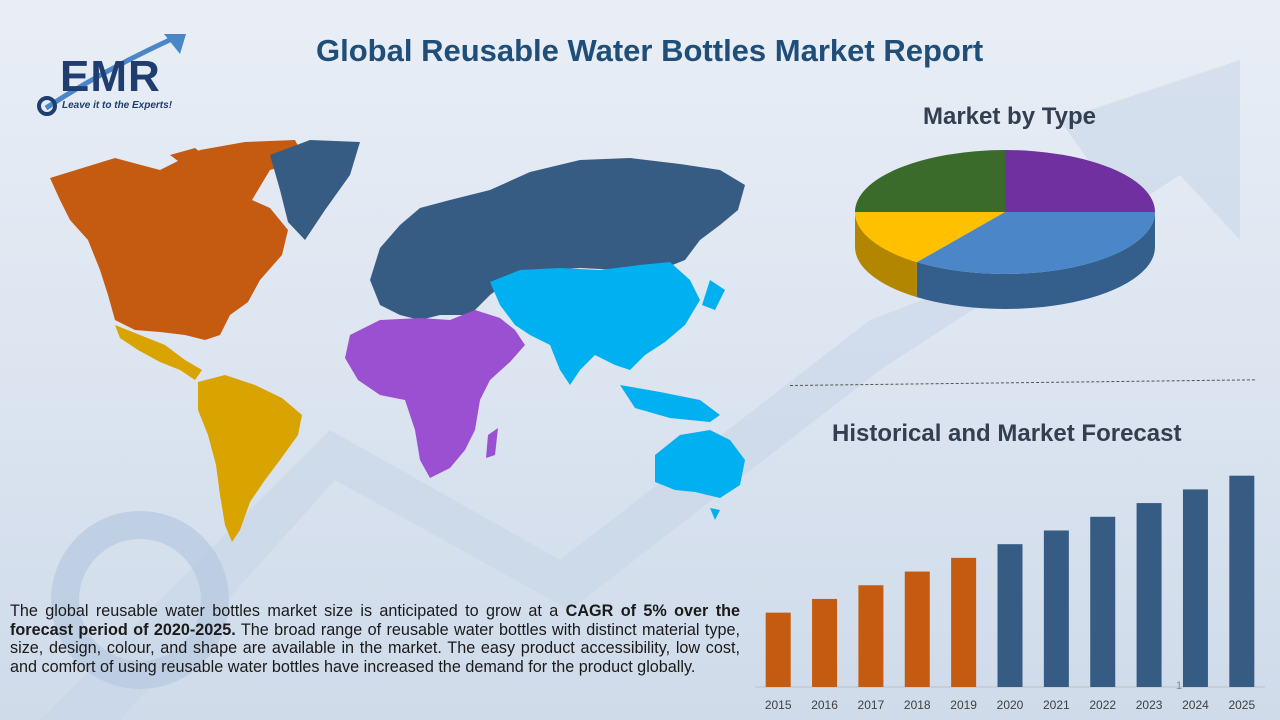  What do you see at coordinates (917, 629) in the screenshot?
I see `bar-2018` at bounding box center [917, 629].